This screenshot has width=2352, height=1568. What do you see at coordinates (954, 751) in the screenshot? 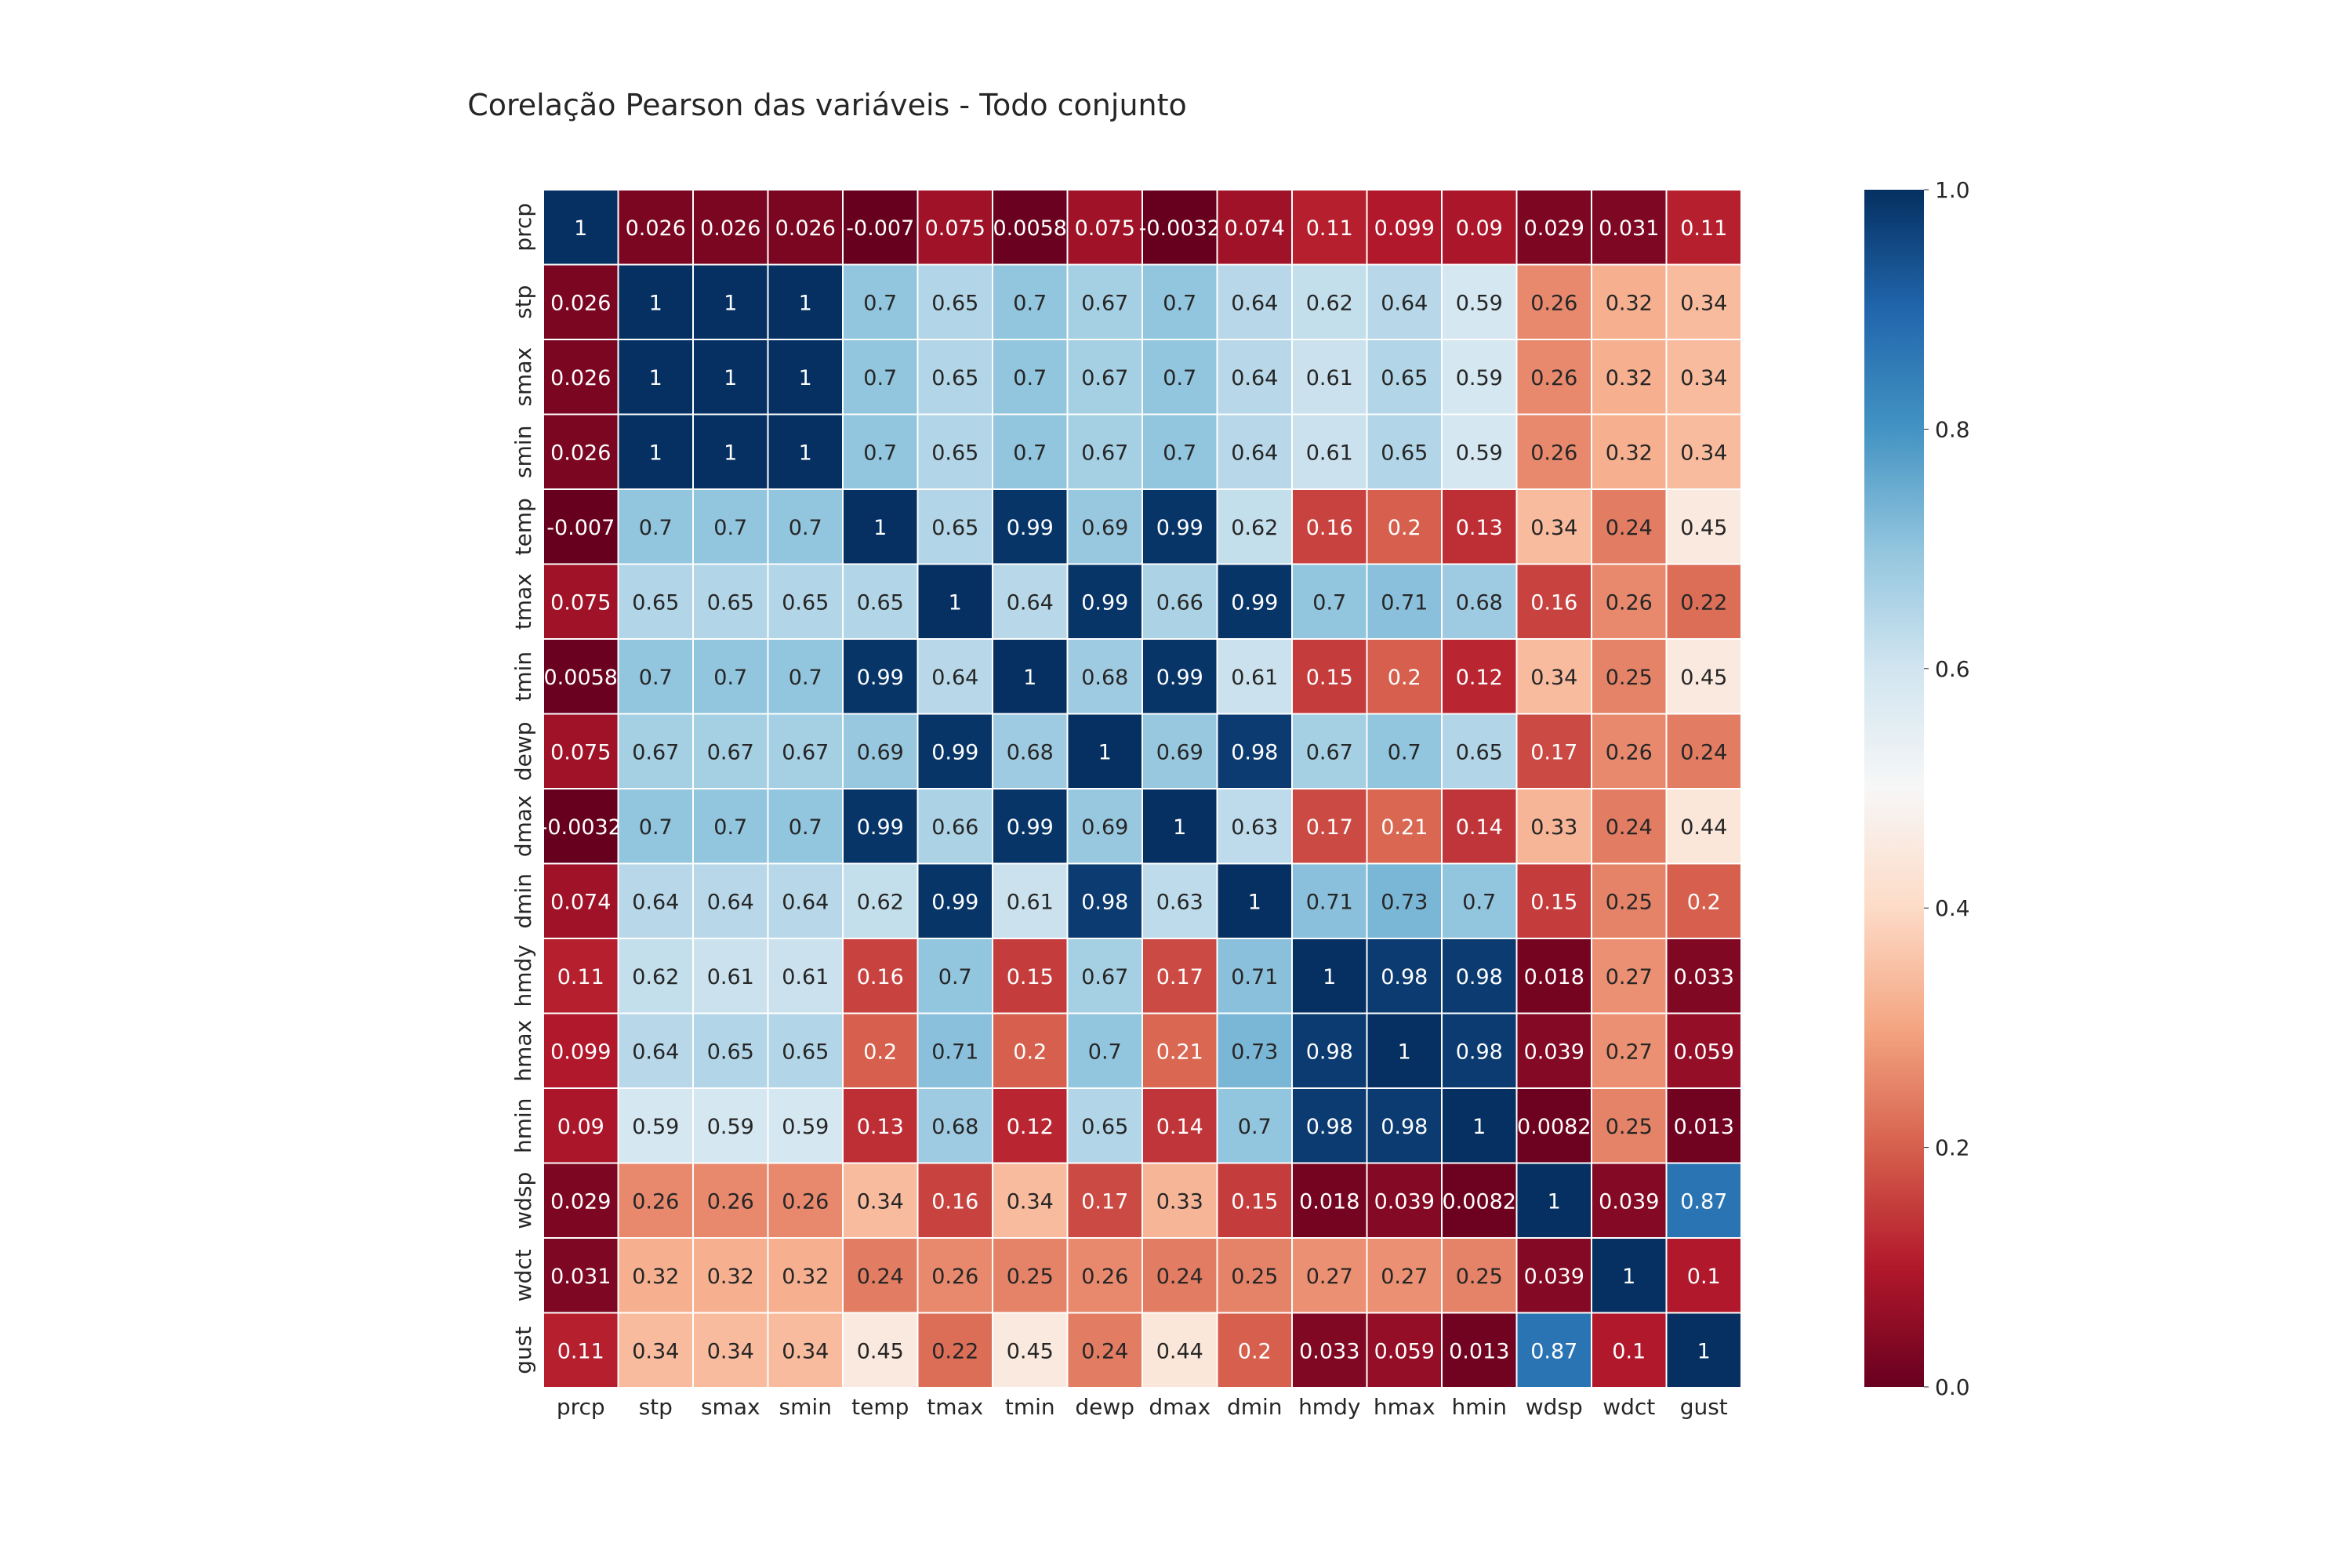
I see `heatmap-cell-dewp-tmax` at bounding box center [954, 751].